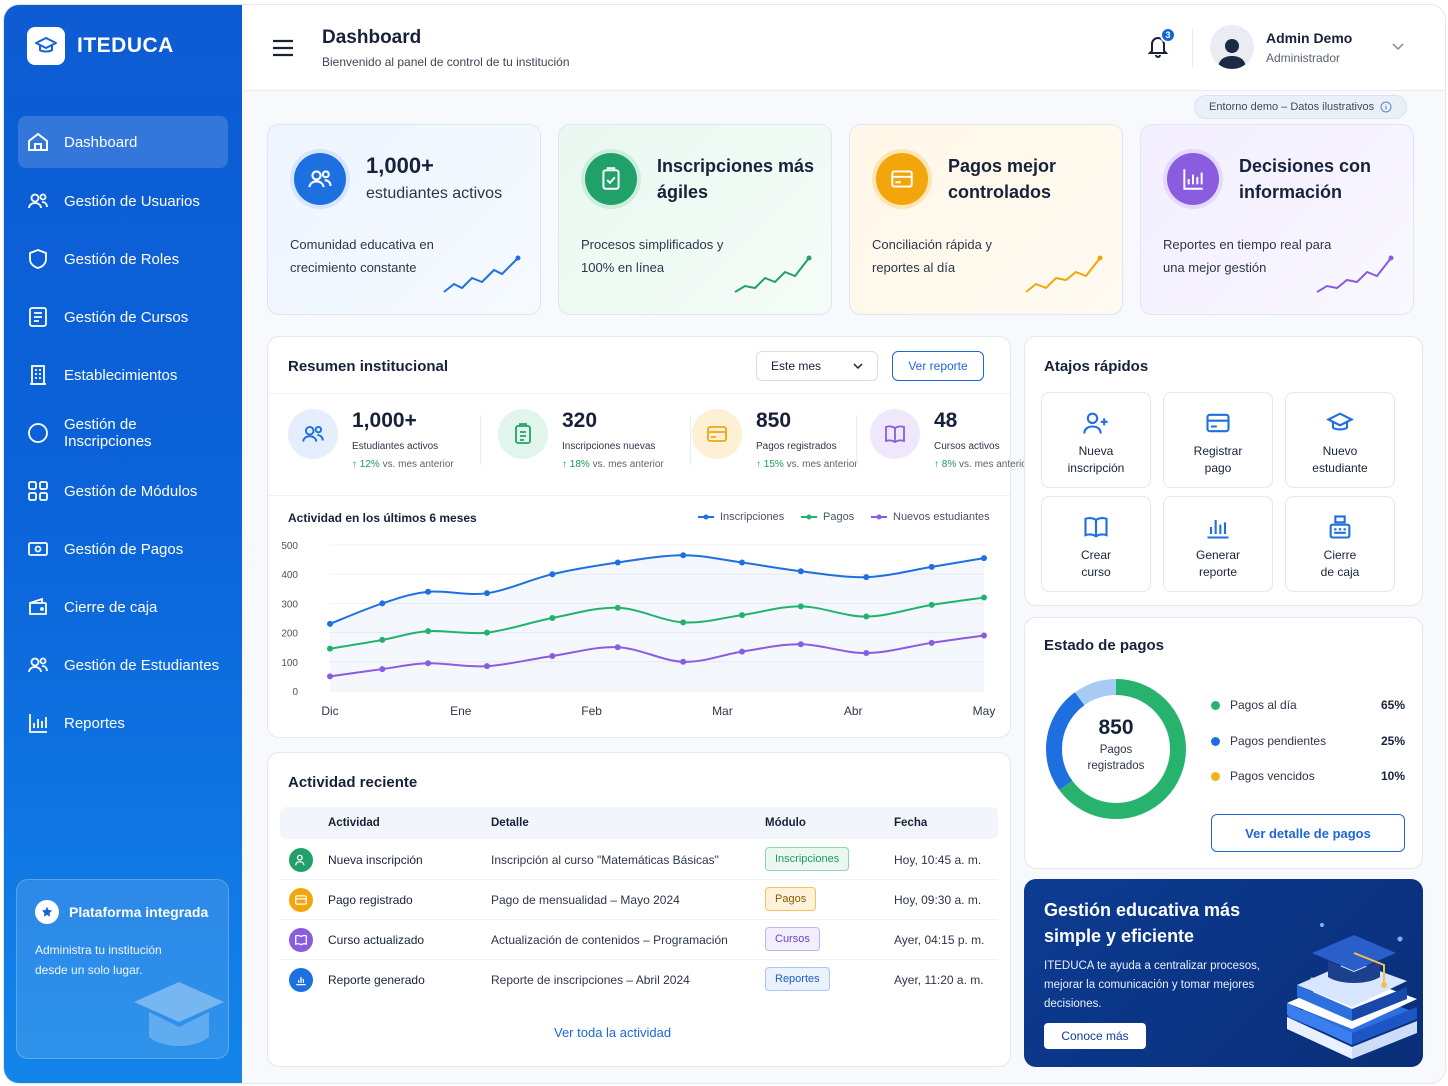 Image resolution: width=1448 pixels, height=1086 pixels. What do you see at coordinates (1340, 440) in the screenshot?
I see `shortcut-new-student: Nuevo estudiante` at bounding box center [1340, 440].